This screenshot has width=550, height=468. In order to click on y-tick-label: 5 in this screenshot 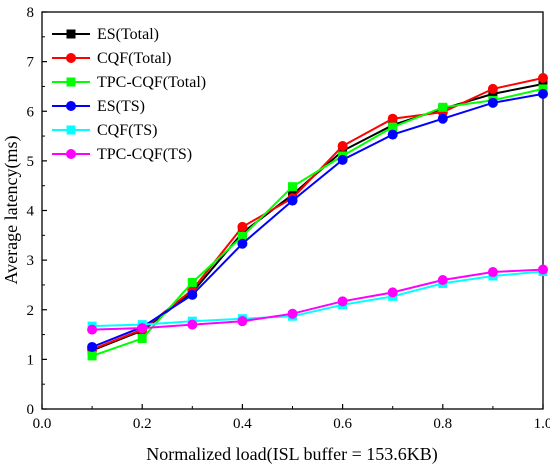, I will do `click(31, 162)`.